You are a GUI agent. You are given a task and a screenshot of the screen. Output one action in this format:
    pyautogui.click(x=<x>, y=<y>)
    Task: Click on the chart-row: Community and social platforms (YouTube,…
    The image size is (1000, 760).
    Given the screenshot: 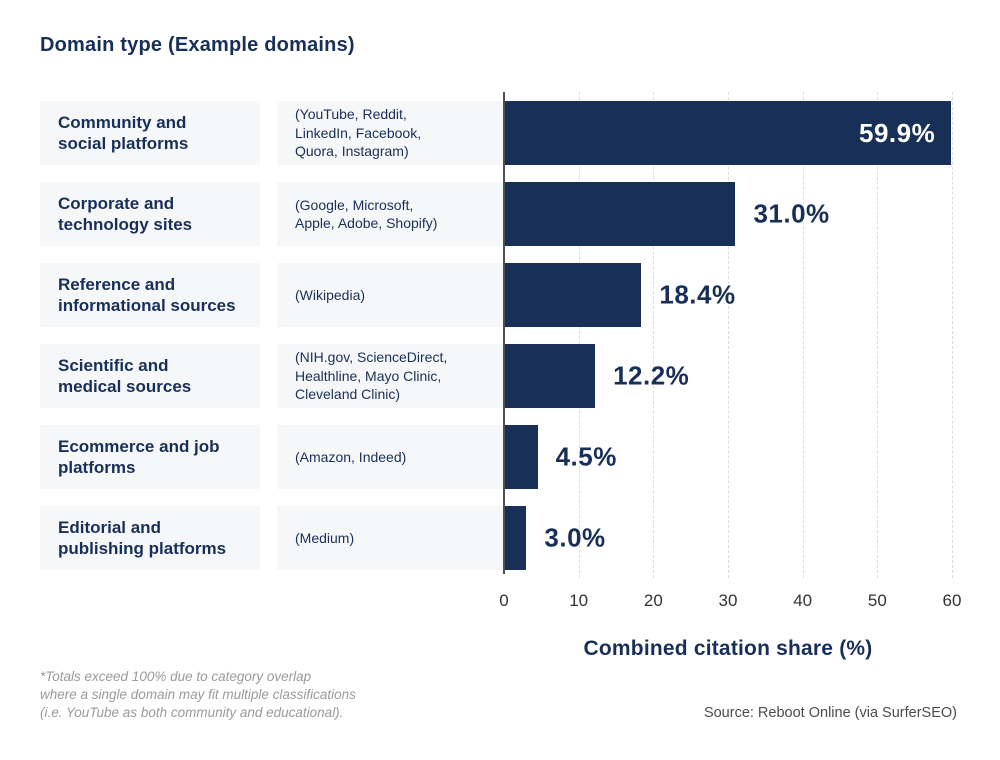 What is the action you would take?
    pyautogui.click(x=505, y=133)
    